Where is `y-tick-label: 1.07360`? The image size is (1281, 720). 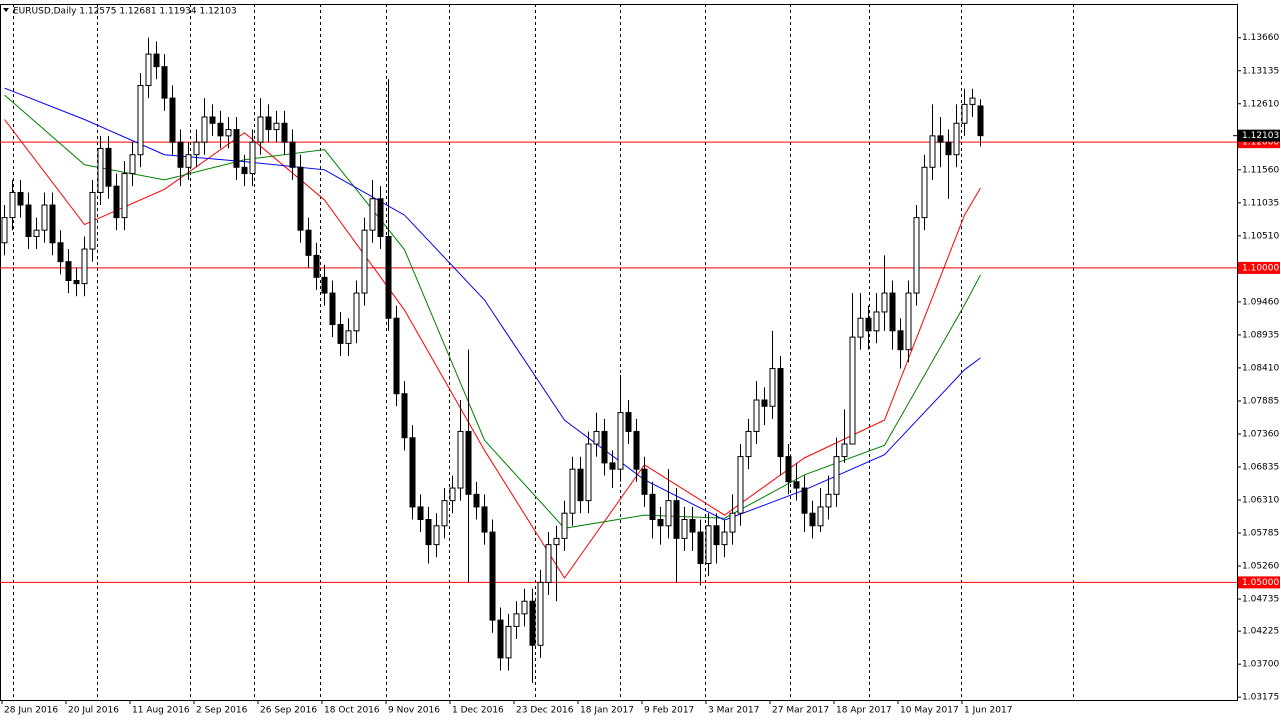 y-tick-label: 1.07360 is located at coordinates (1260, 434).